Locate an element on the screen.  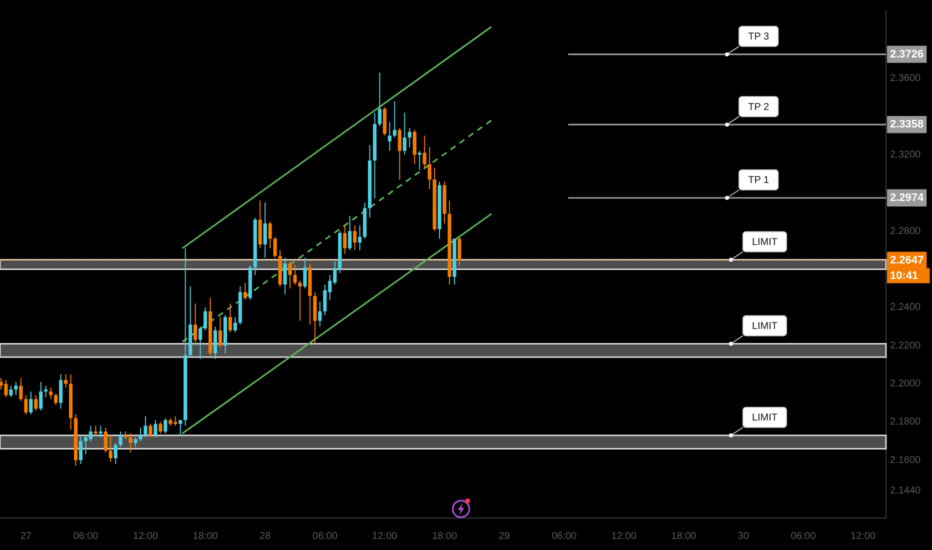
y-tick-label: 2.2974 is located at coordinates (907, 198).